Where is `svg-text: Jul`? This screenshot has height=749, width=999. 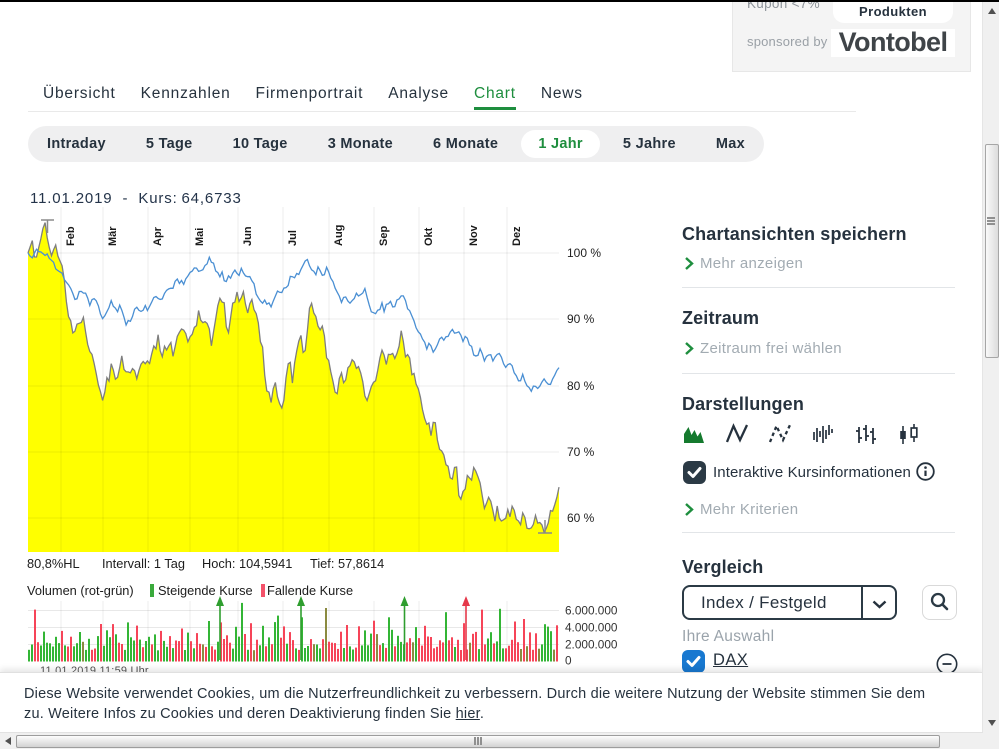
svg-text: Jul is located at coordinates (293, 238).